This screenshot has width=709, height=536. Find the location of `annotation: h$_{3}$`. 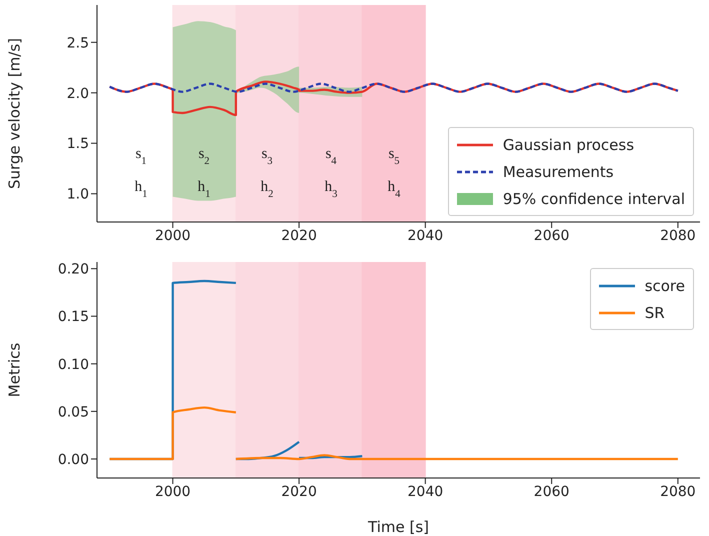

annotation: h$_{3}$ is located at coordinates (330, 189).